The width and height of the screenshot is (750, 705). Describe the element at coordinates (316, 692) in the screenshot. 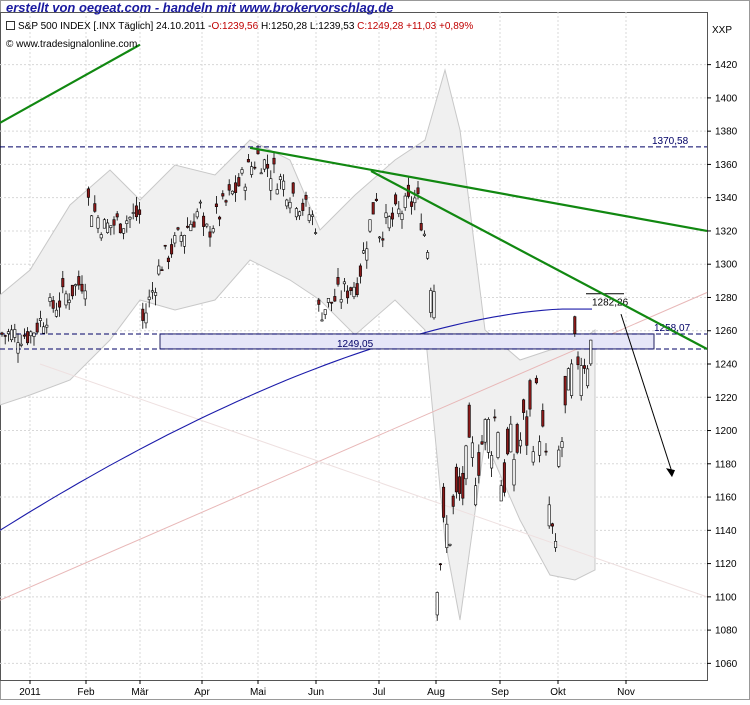

I see `x-tick-label: Jun` at that location.